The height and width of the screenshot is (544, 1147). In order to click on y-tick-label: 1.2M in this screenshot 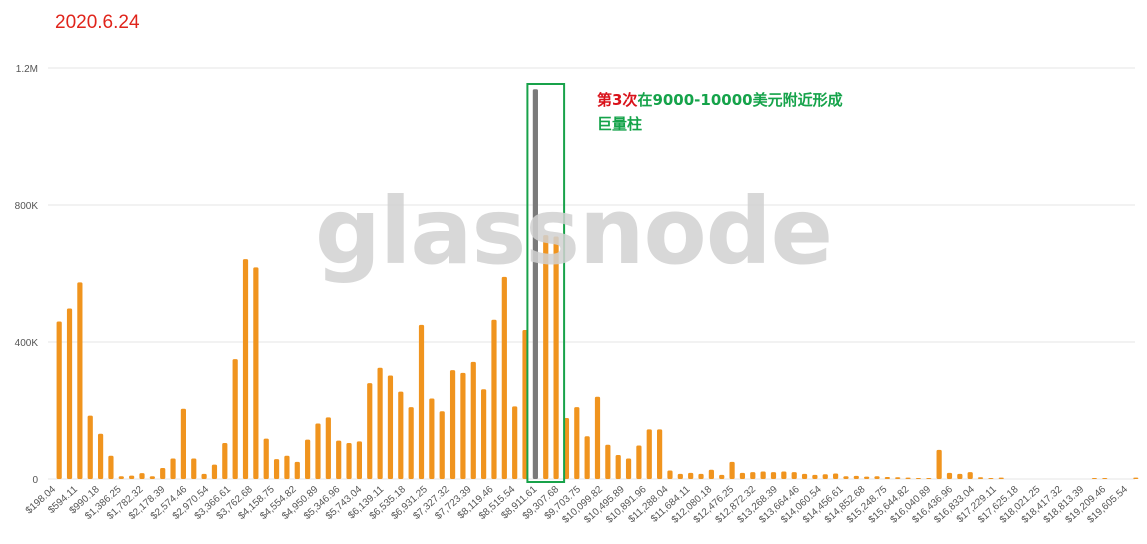, I will do `click(27, 69)`.